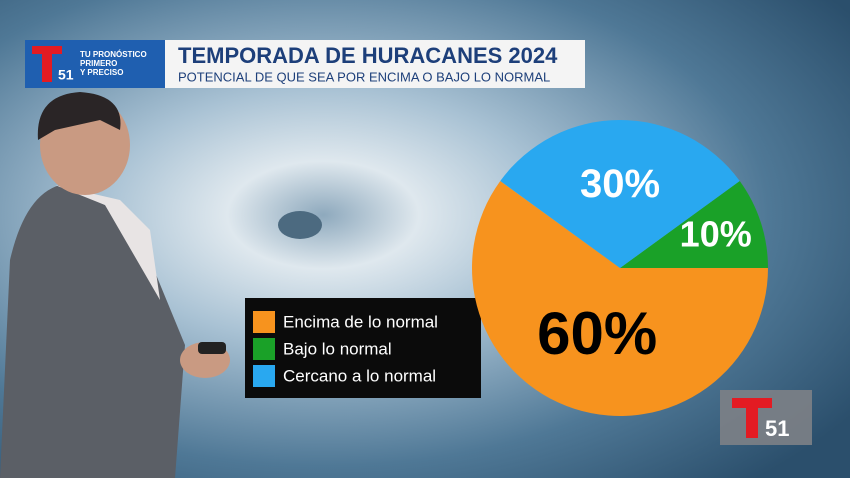 The height and width of the screenshot is (478, 850). Describe the element at coordinates (300, 225) in the screenshot. I see `storm-eye` at that location.